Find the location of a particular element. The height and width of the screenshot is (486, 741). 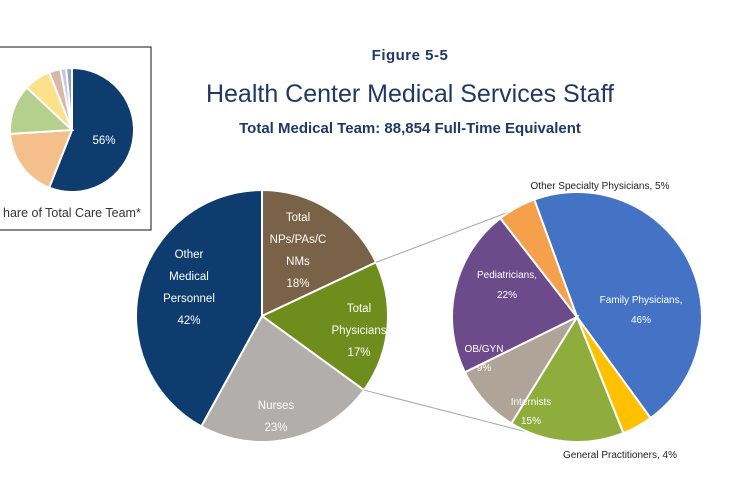

breakdown-pediatricians-value: 22% is located at coordinates (507, 295).